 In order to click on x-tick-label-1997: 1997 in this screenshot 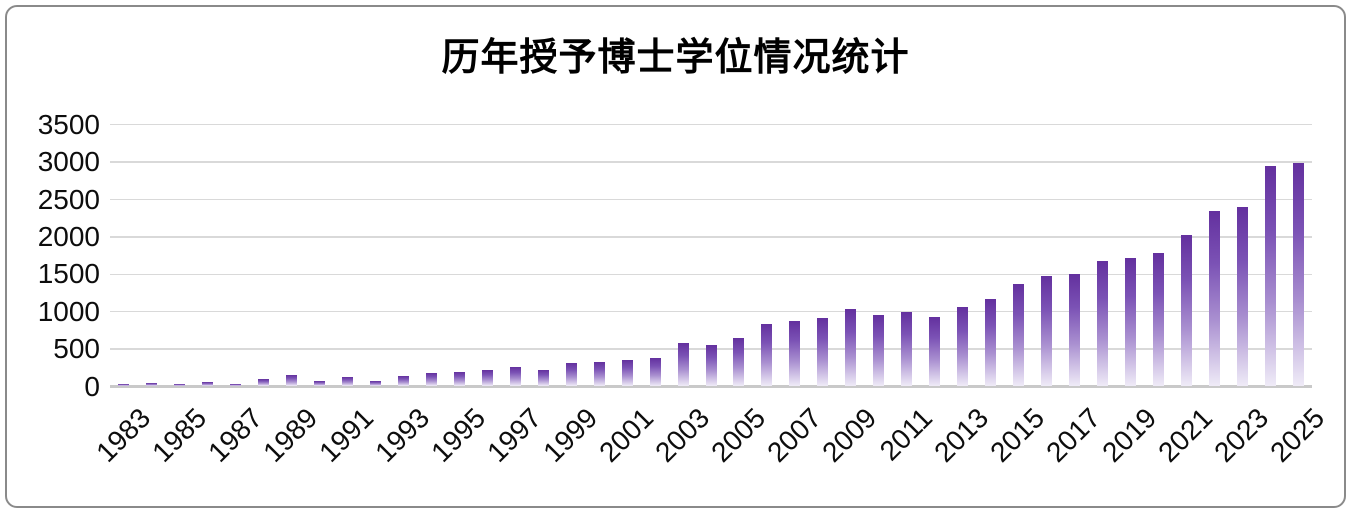, I will do `click(514, 435)`.